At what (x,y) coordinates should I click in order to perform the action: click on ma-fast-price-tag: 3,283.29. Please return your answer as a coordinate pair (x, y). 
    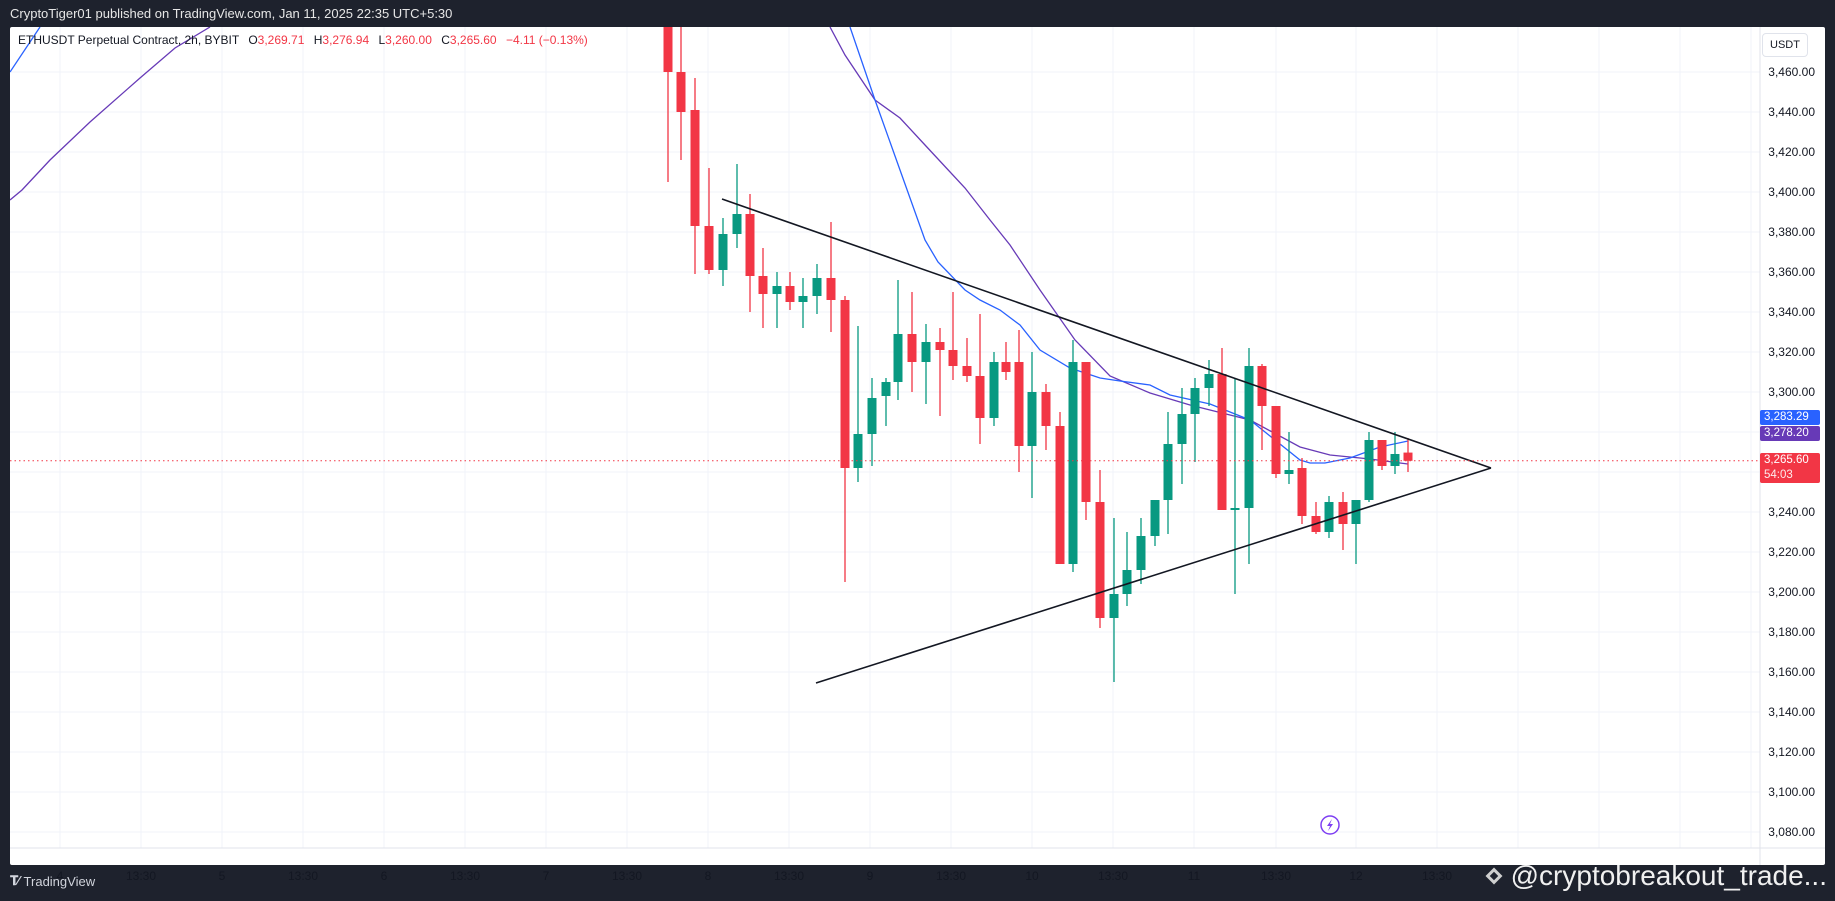
    Looking at the image, I should click on (1790, 417).